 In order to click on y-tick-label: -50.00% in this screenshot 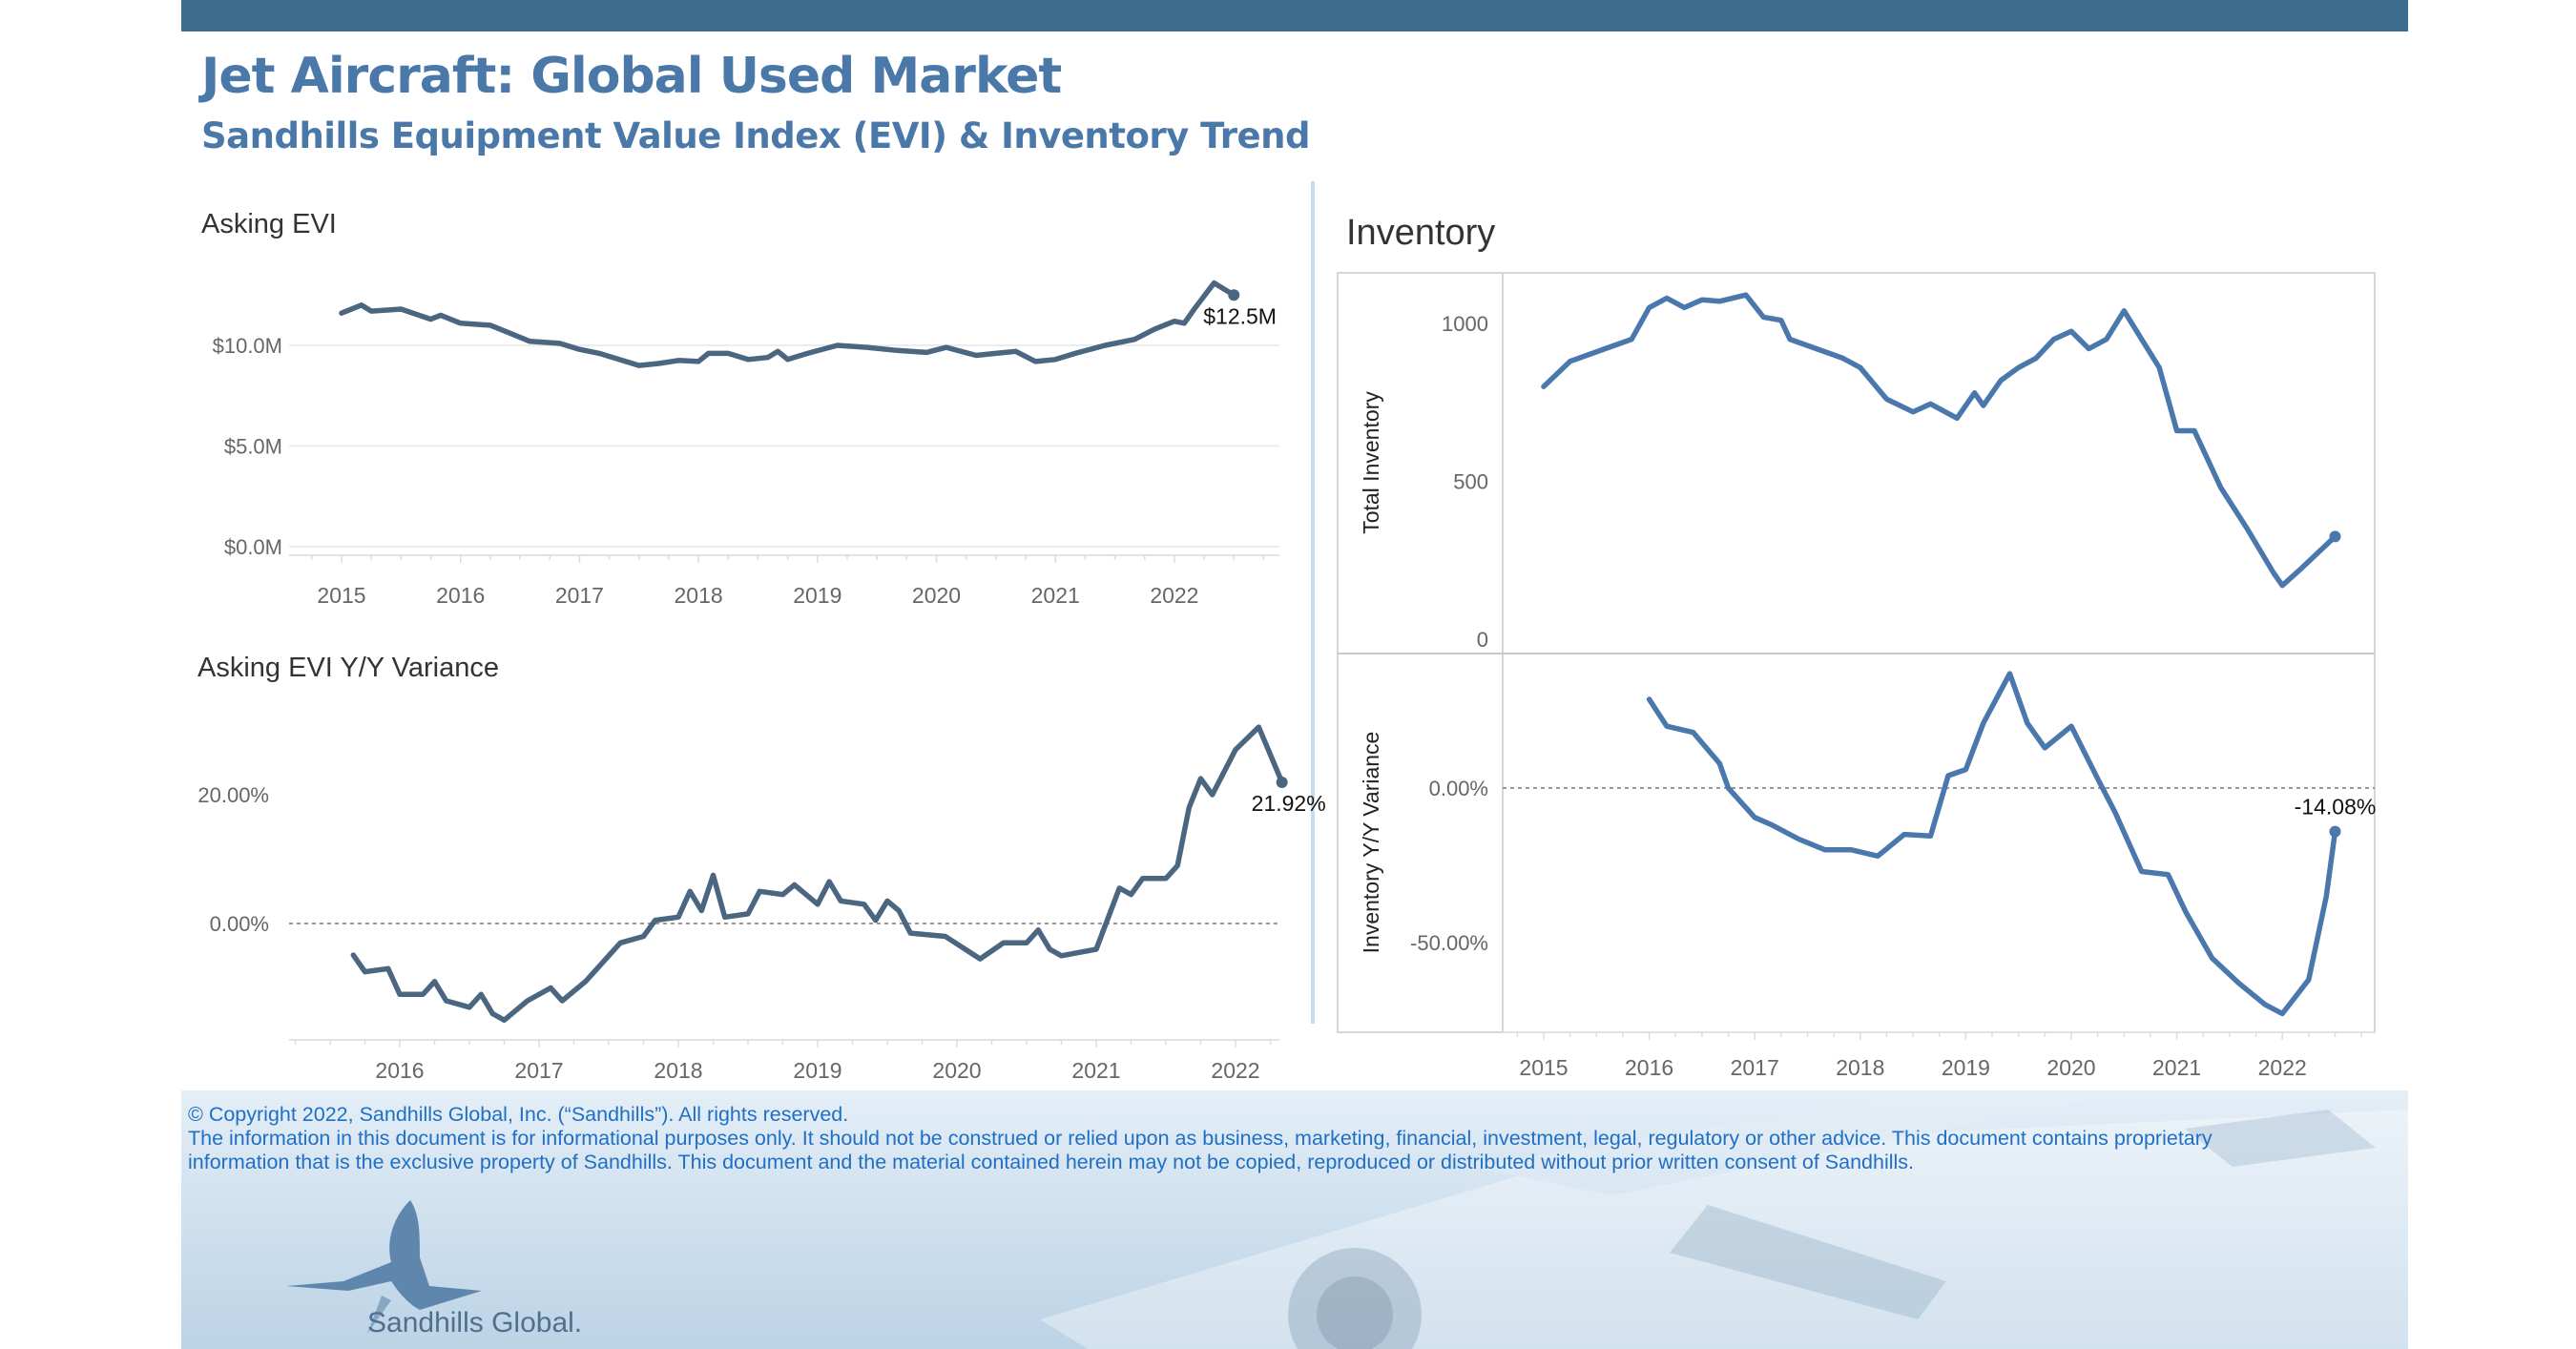, I will do `click(1449, 943)`.